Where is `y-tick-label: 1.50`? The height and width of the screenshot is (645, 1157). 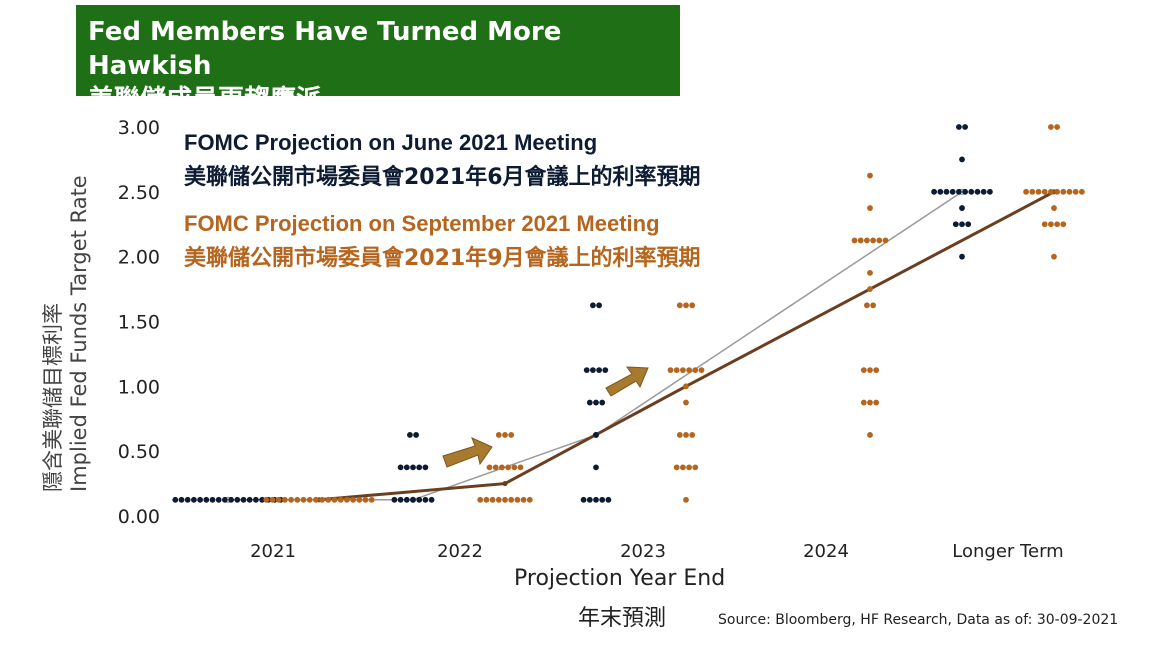 y-tick-label: 1.50 is located at coordinates (139, 323).